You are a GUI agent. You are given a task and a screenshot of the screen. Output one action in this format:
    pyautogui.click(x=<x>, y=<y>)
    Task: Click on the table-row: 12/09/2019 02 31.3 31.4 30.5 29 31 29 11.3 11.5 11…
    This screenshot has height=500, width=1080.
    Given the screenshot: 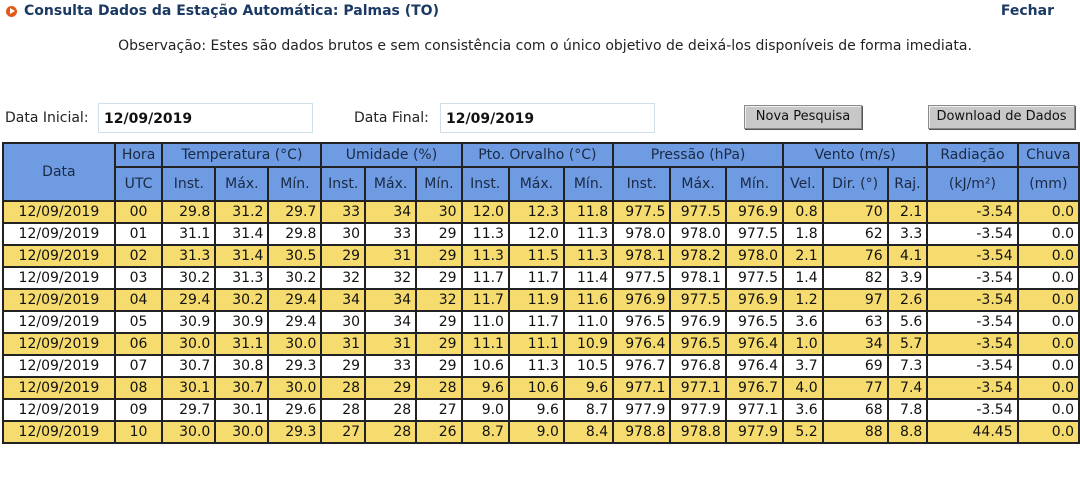 What is the action you would take?
    pyautogui.click(x=541, y=256)
    